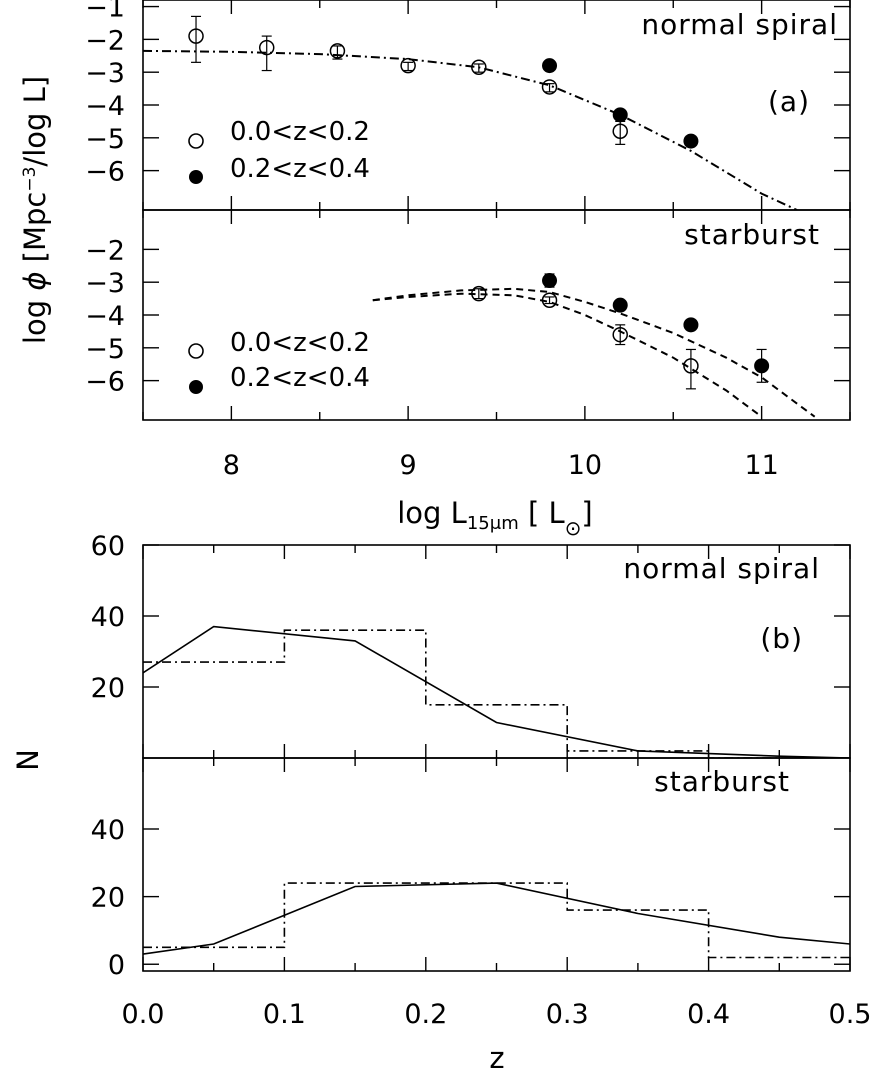 The image size is (890, 1080). What do you see at coordinates (28, 760) in the screenshot?
I see `panel-b-ylabel: N` at bounding box center [28, 760].